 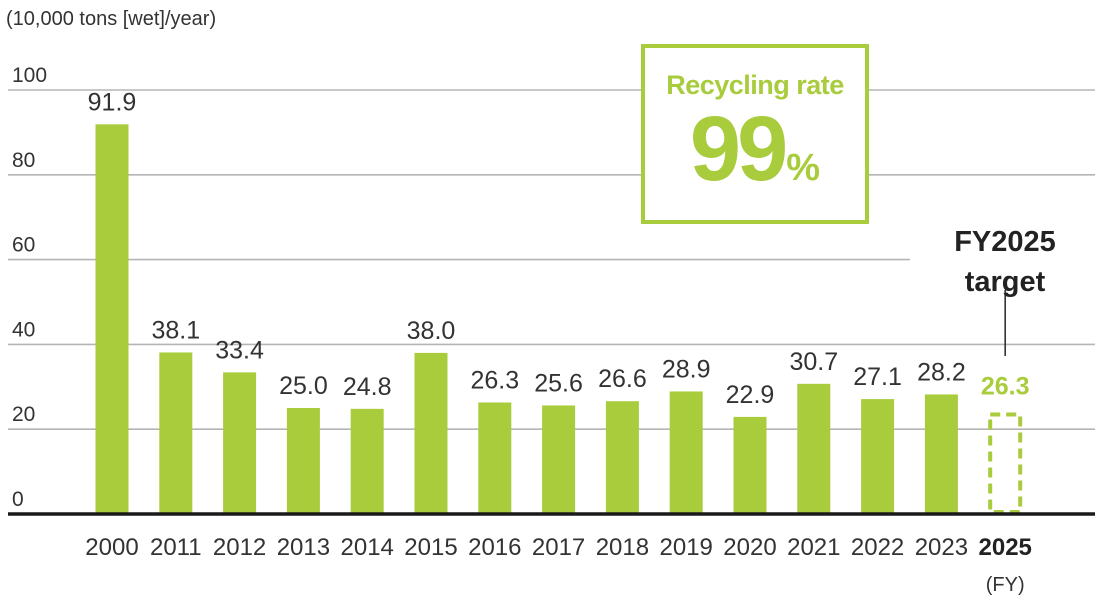 I want to click on y-axis-unit-label: (10,000 tons [wet]/year), so click(x=111, y=19).